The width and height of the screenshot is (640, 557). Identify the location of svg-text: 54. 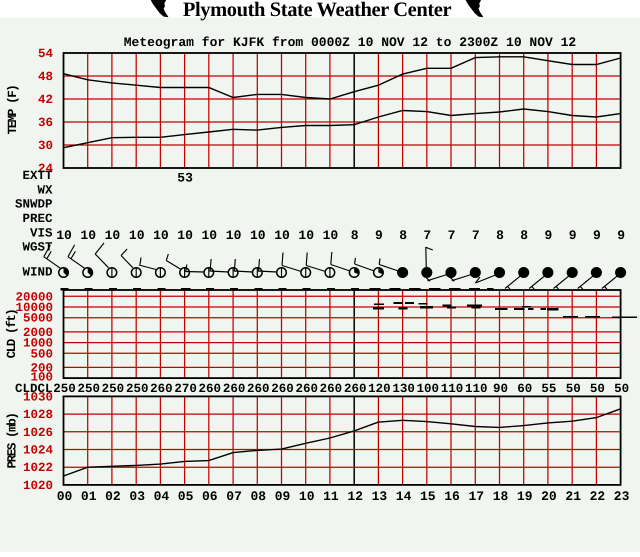
(46, 54).